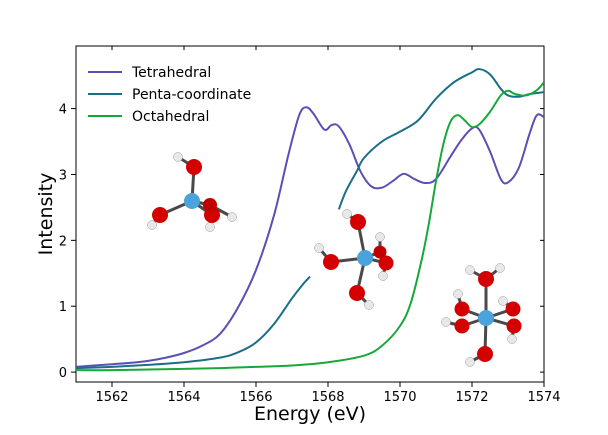 The width and height of the screenshot is (608, 435). I want to click on y-tick-label: 4, so click(63, 110).